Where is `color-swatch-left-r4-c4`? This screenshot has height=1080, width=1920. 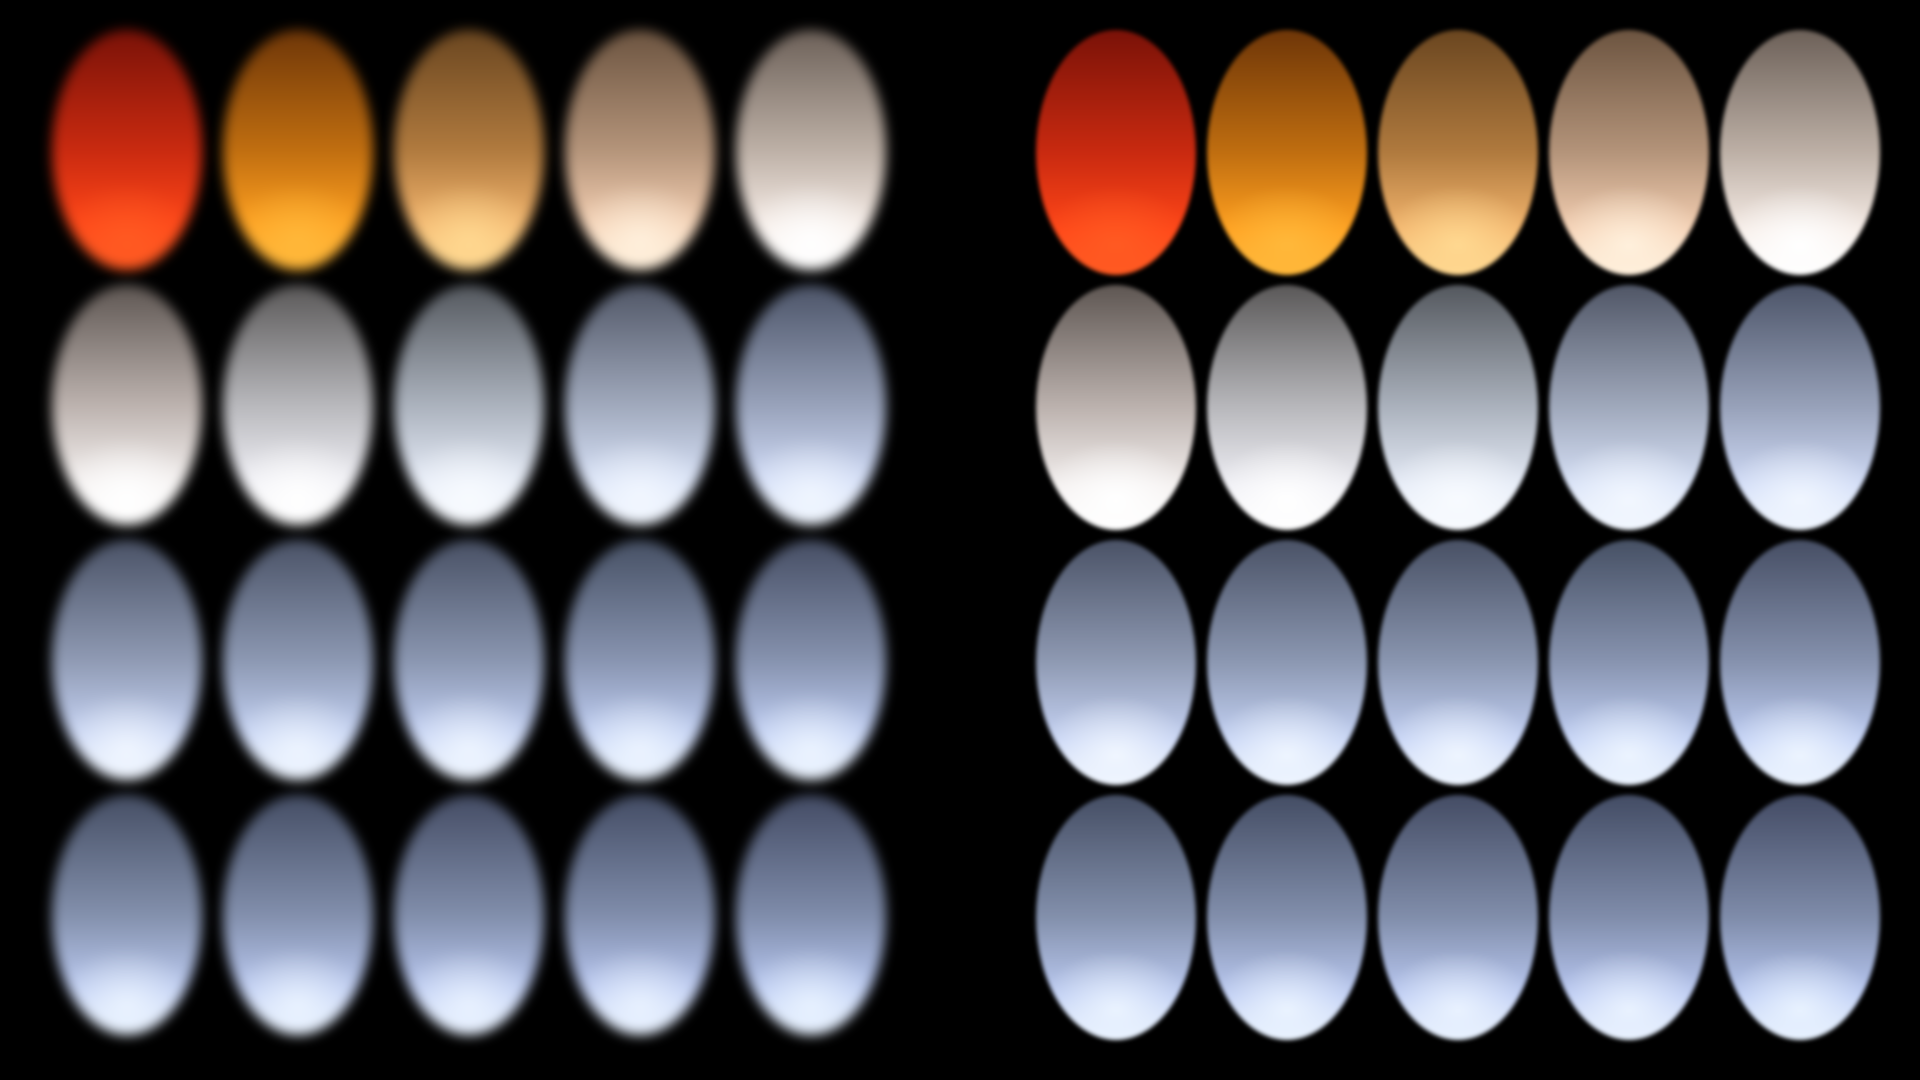 color-swatch-left-r4-c4 is located at coordinates (640, 915).